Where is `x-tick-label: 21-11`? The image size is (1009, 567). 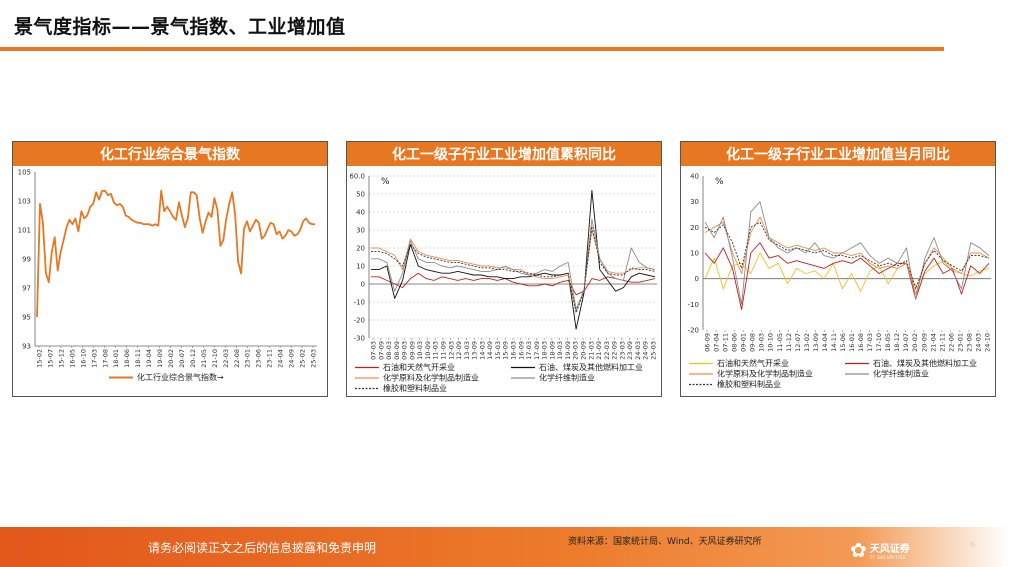
x-tick-label: 21-11 is located at coordinates (942, 342).